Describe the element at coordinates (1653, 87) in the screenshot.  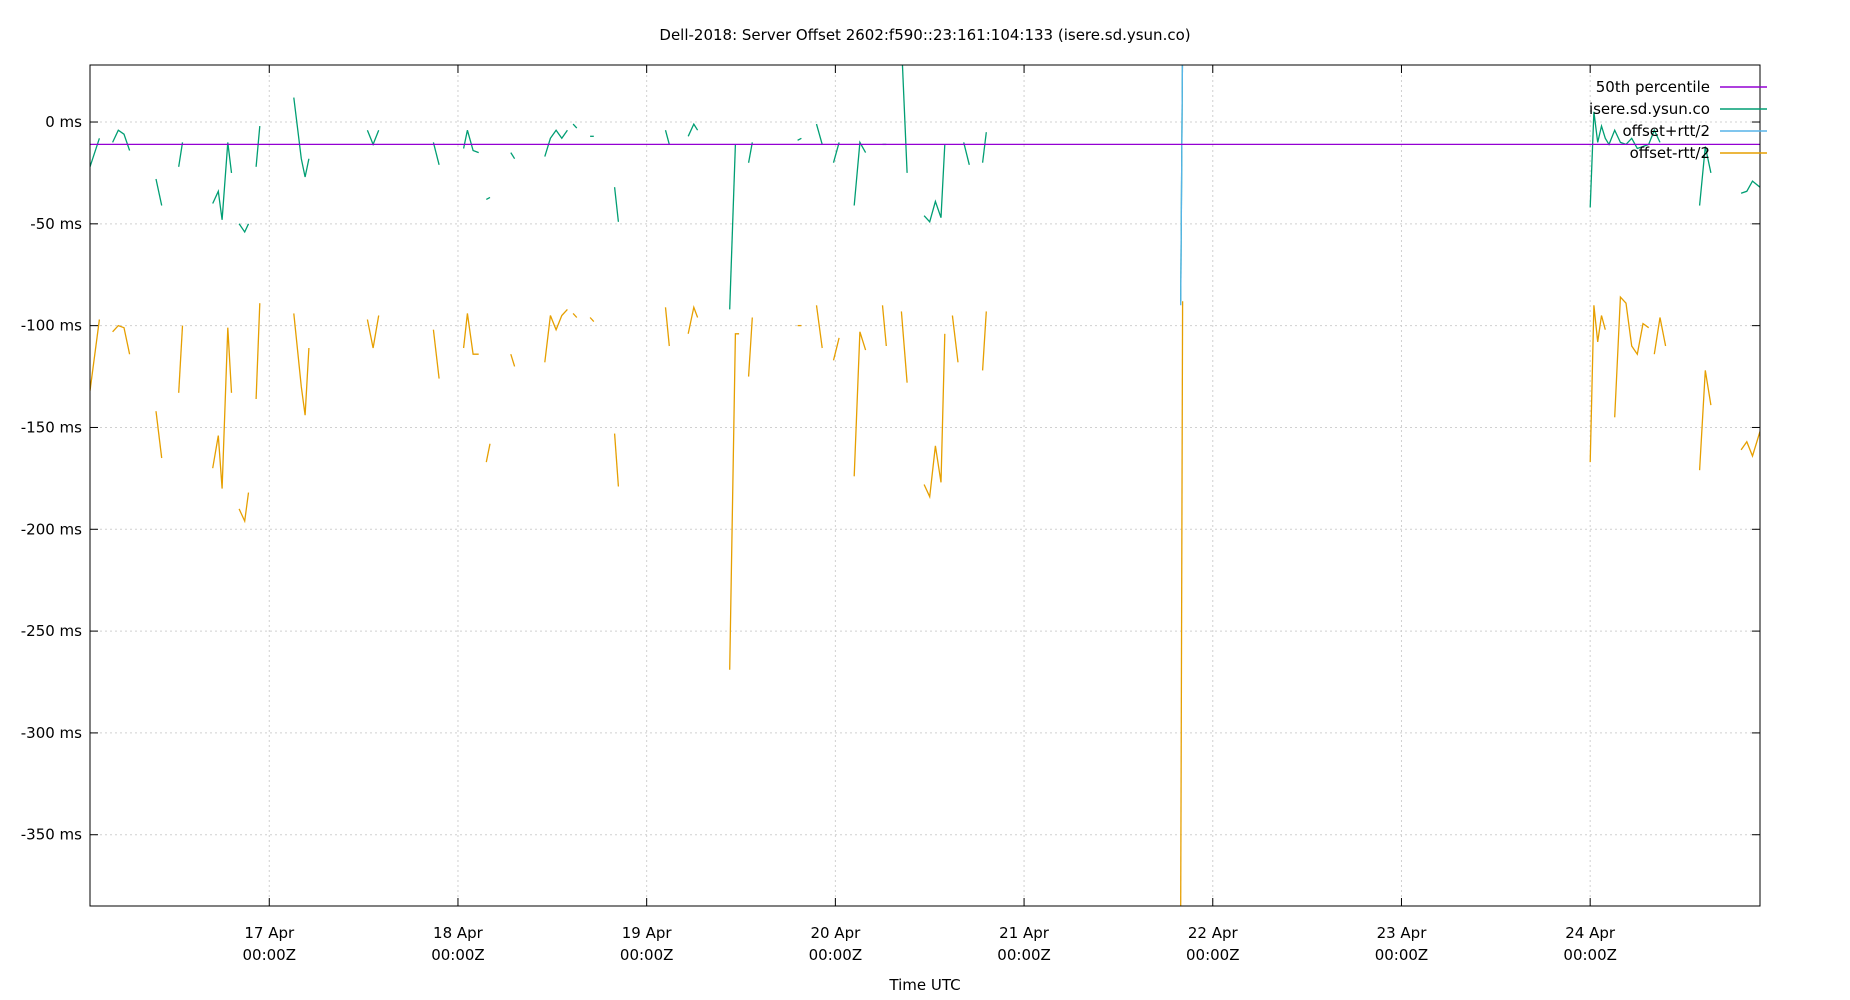
I see `legend-label: 50th percentile` at that location.